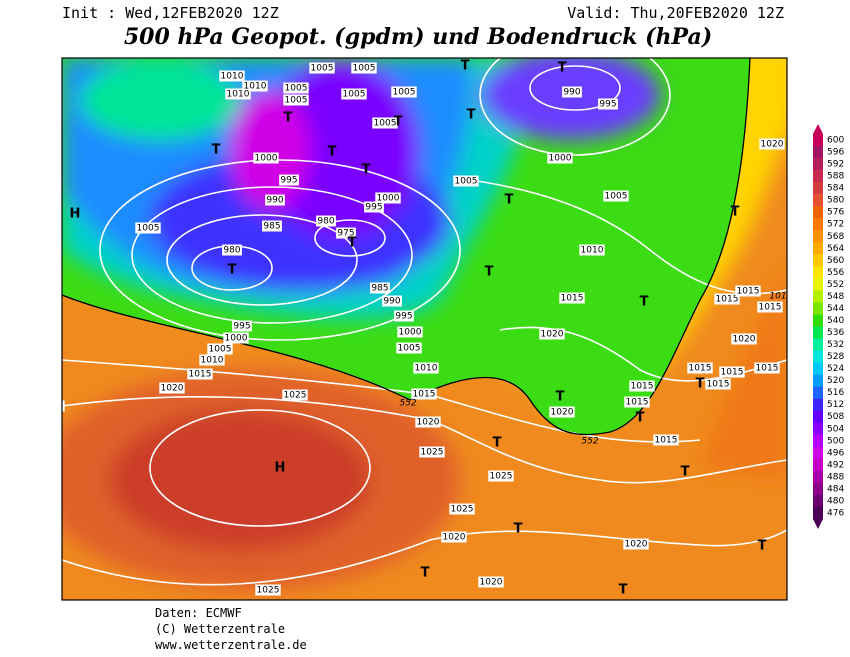 The image size is (850, 657). Describe the element at coordinates (835, 321) in the screenshot. I see `legend-label: 540` at that location.